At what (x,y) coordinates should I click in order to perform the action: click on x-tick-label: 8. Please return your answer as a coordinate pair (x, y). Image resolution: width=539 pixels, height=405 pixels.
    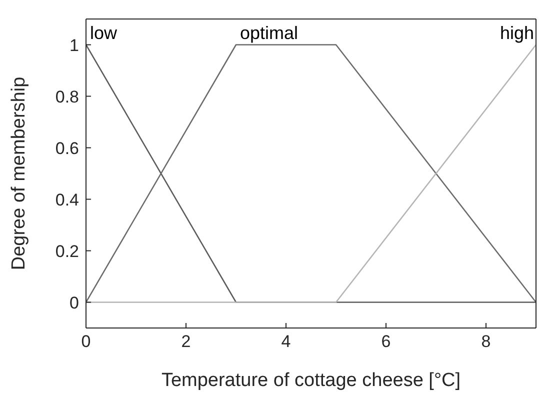
    Looking at the image, I should click on (486, 342).